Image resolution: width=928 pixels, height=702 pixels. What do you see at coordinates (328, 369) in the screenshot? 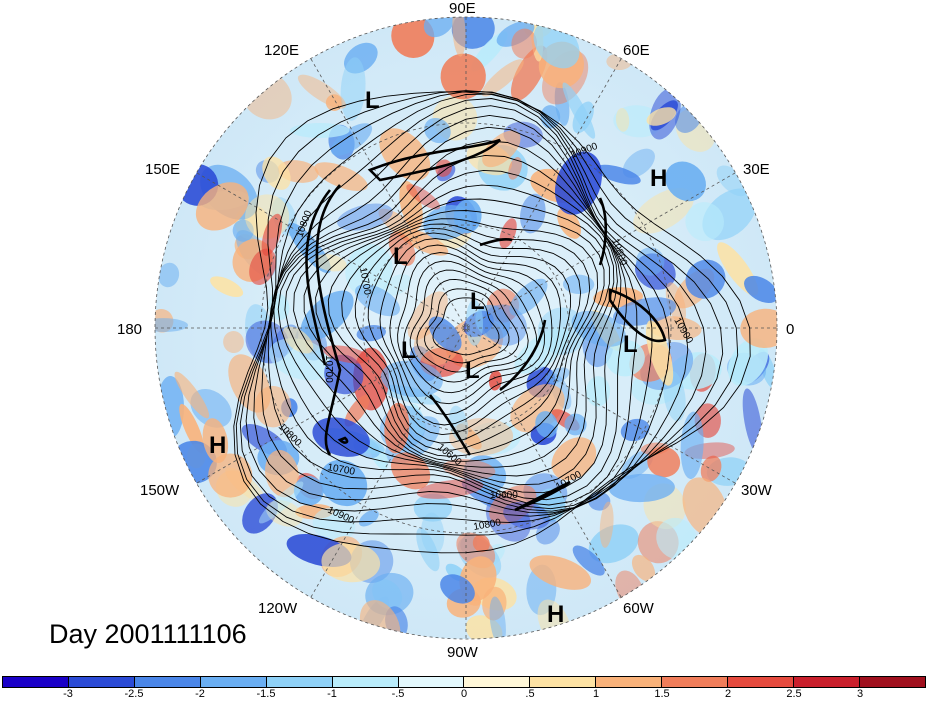
I see `contour-label: 10700` at bounding box center [328, 369].